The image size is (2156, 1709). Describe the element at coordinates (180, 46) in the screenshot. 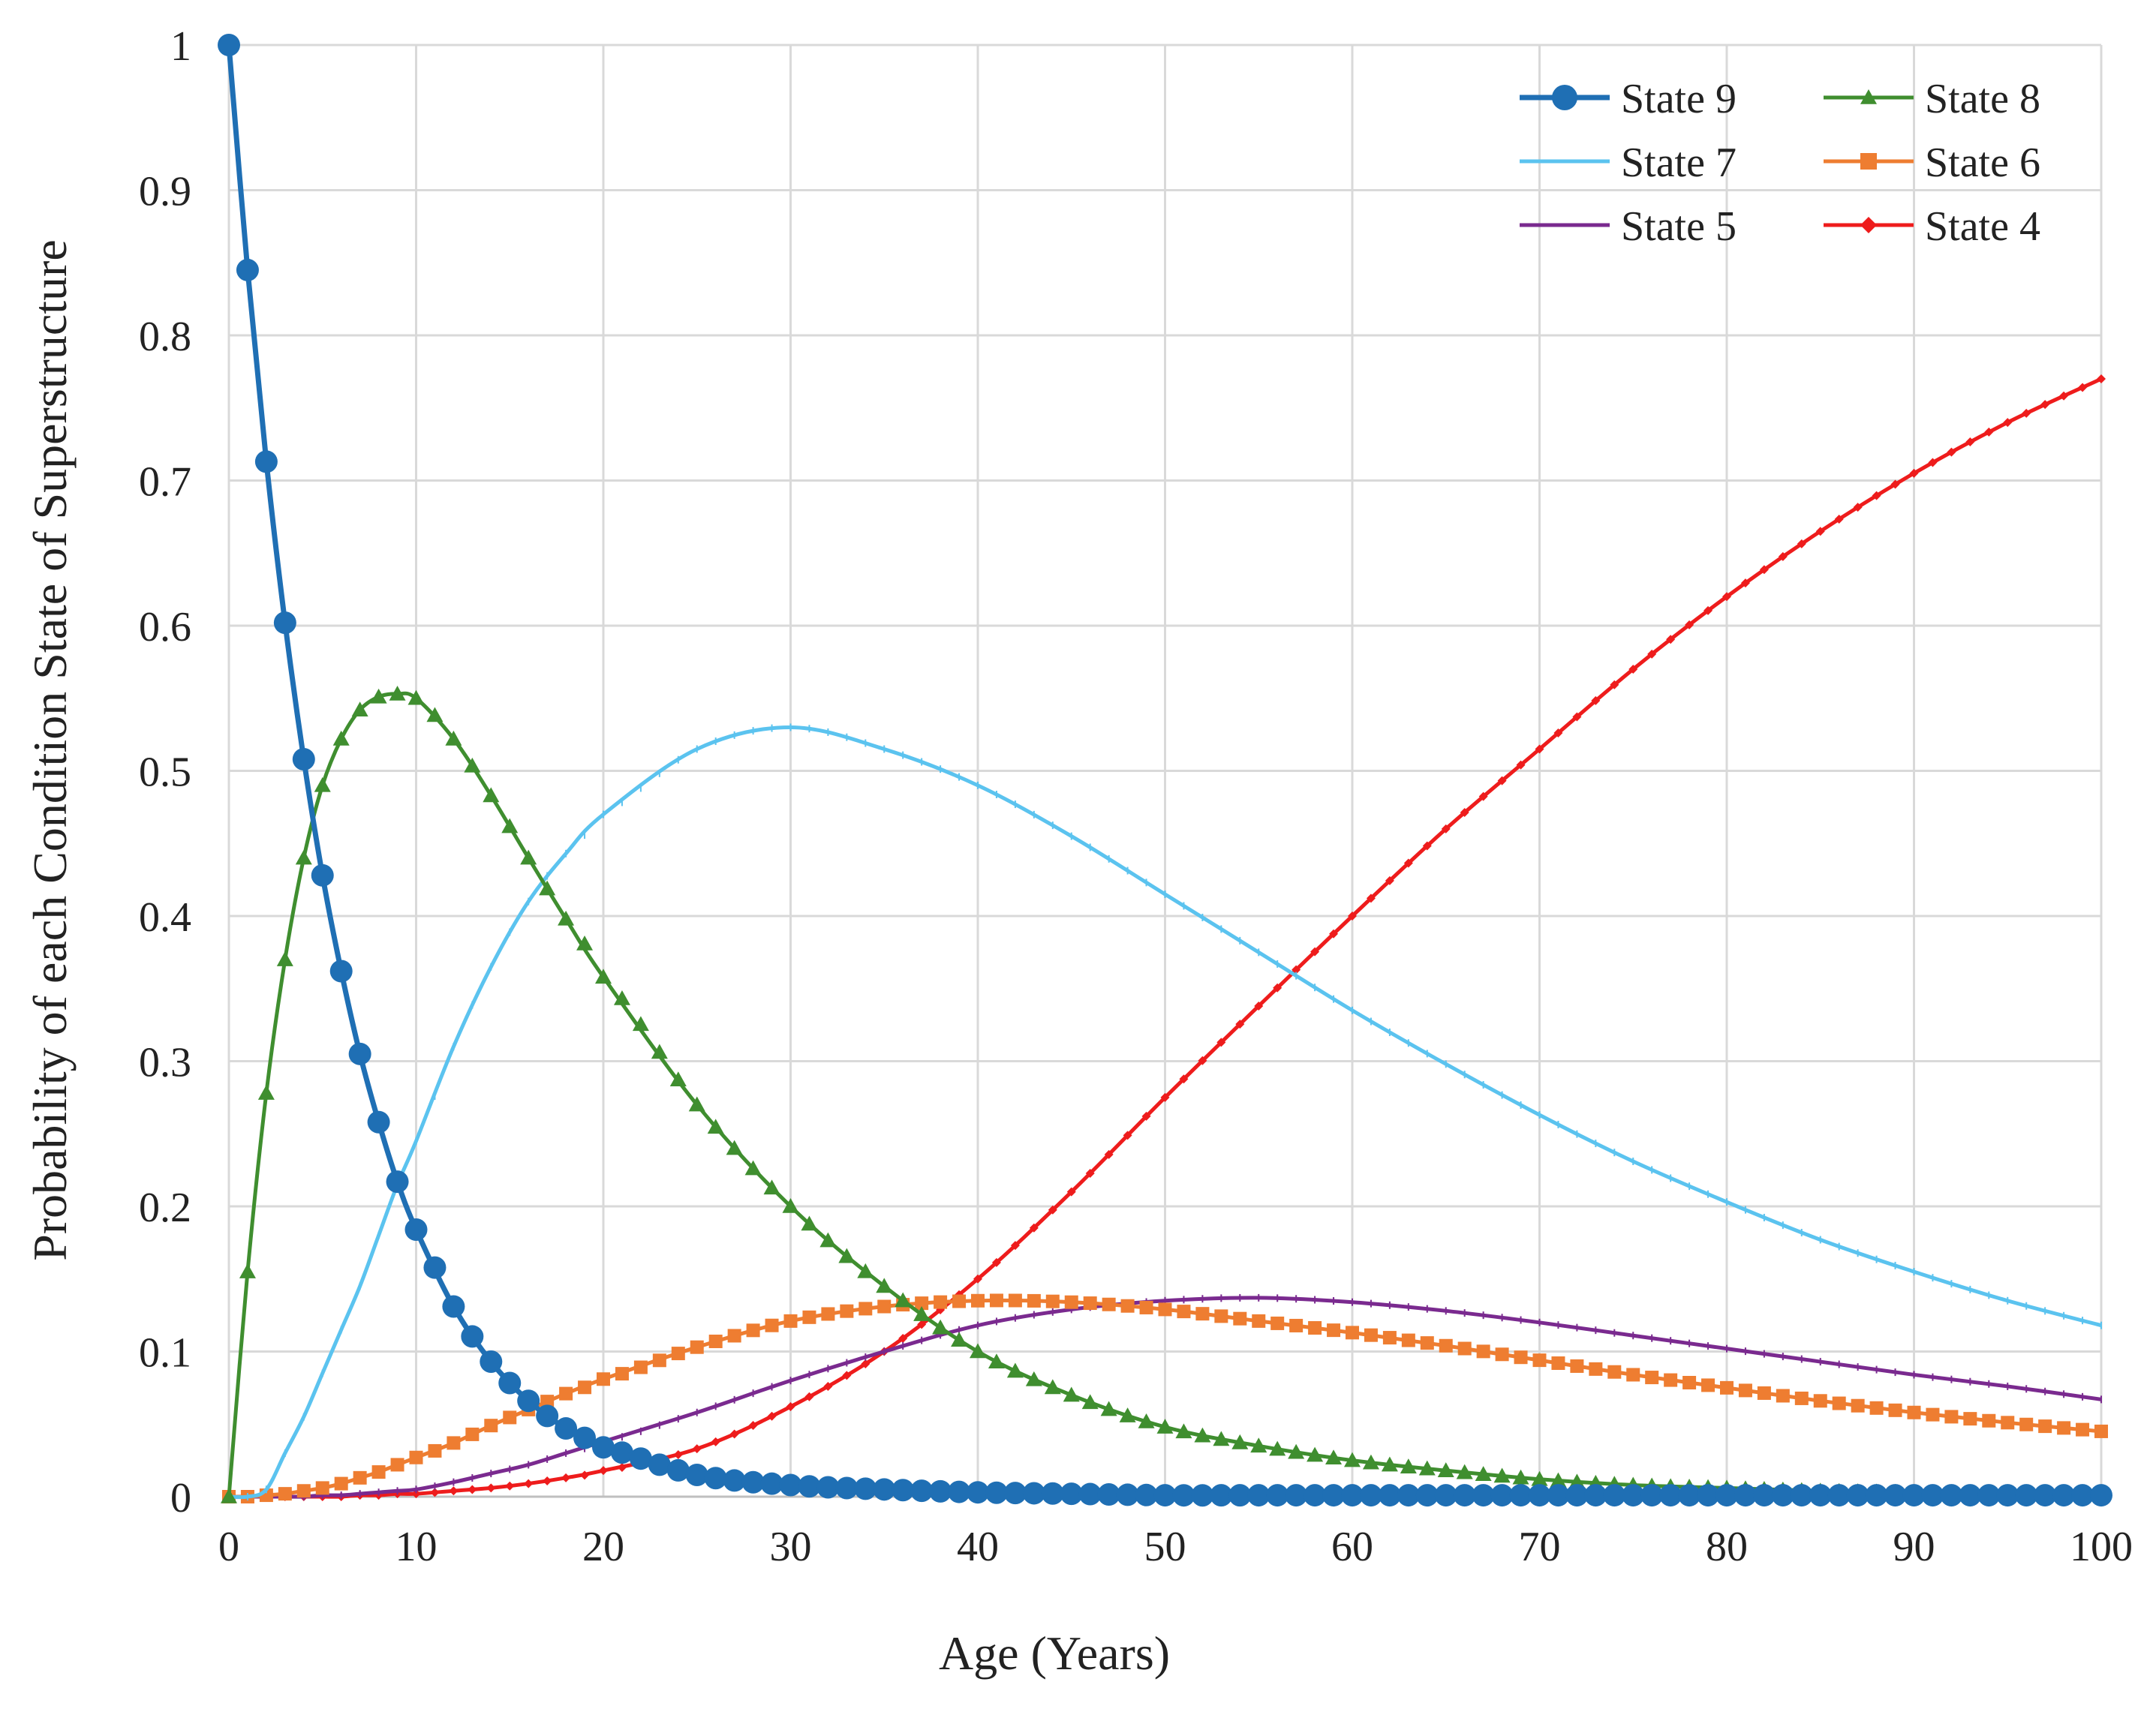

I see `y-tick-label: 1` at that location.